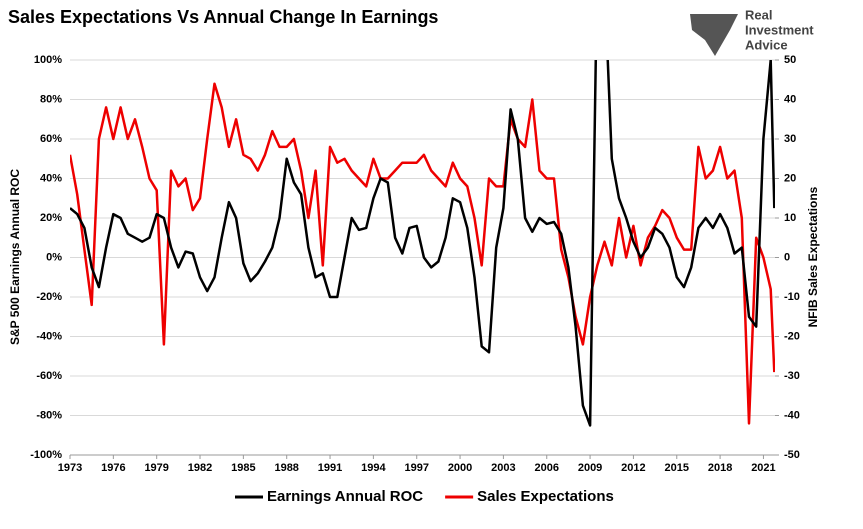 This screenshot has height=529, width=863. What do you see at coordinates (545, 496) in the screenshot?
I see `legend-label: Sales Expectations` at bounding box center [545, 496].